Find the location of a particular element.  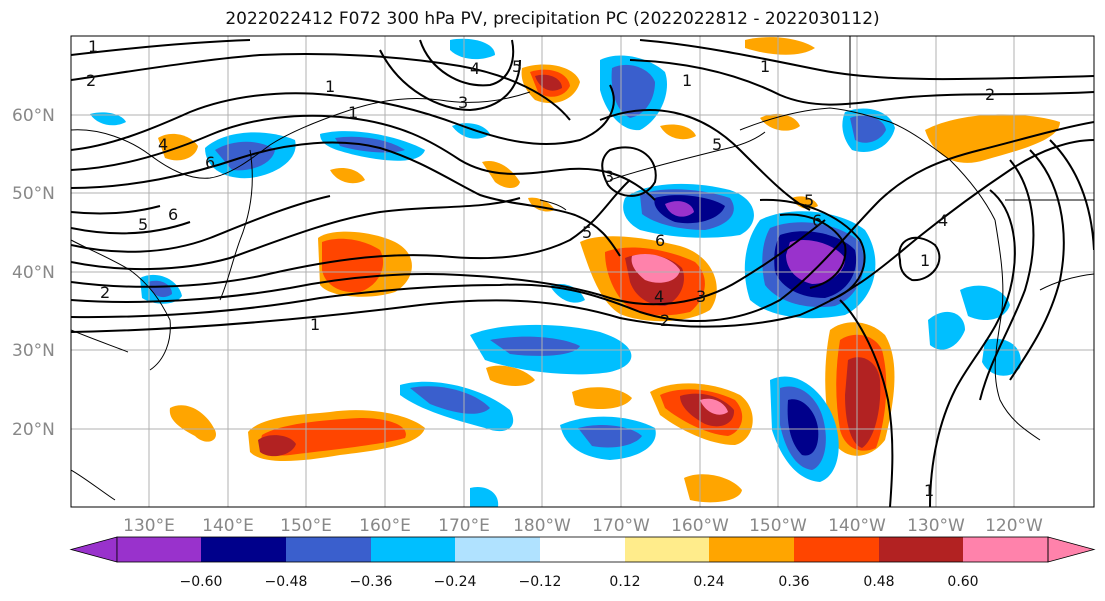

lat-label: 50°N is located at coordinates (33, 194).